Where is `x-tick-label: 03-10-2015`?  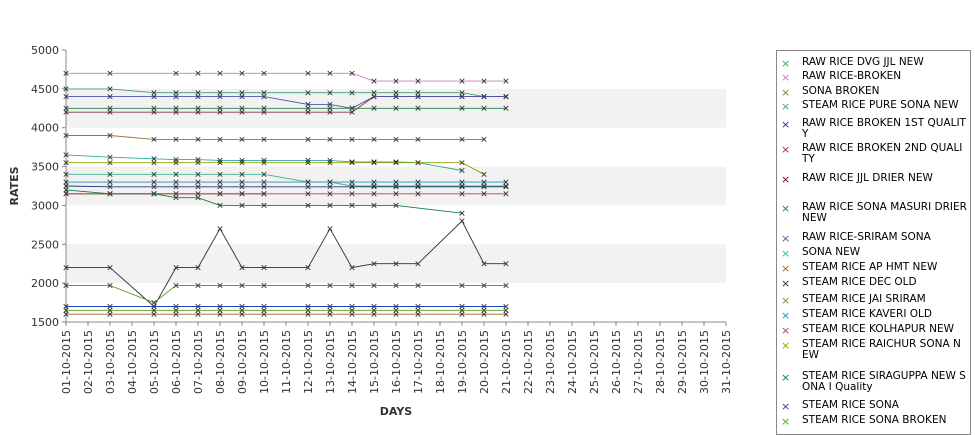
x-tick-label: 03-10-2015 is located at coordinates (110, 362).